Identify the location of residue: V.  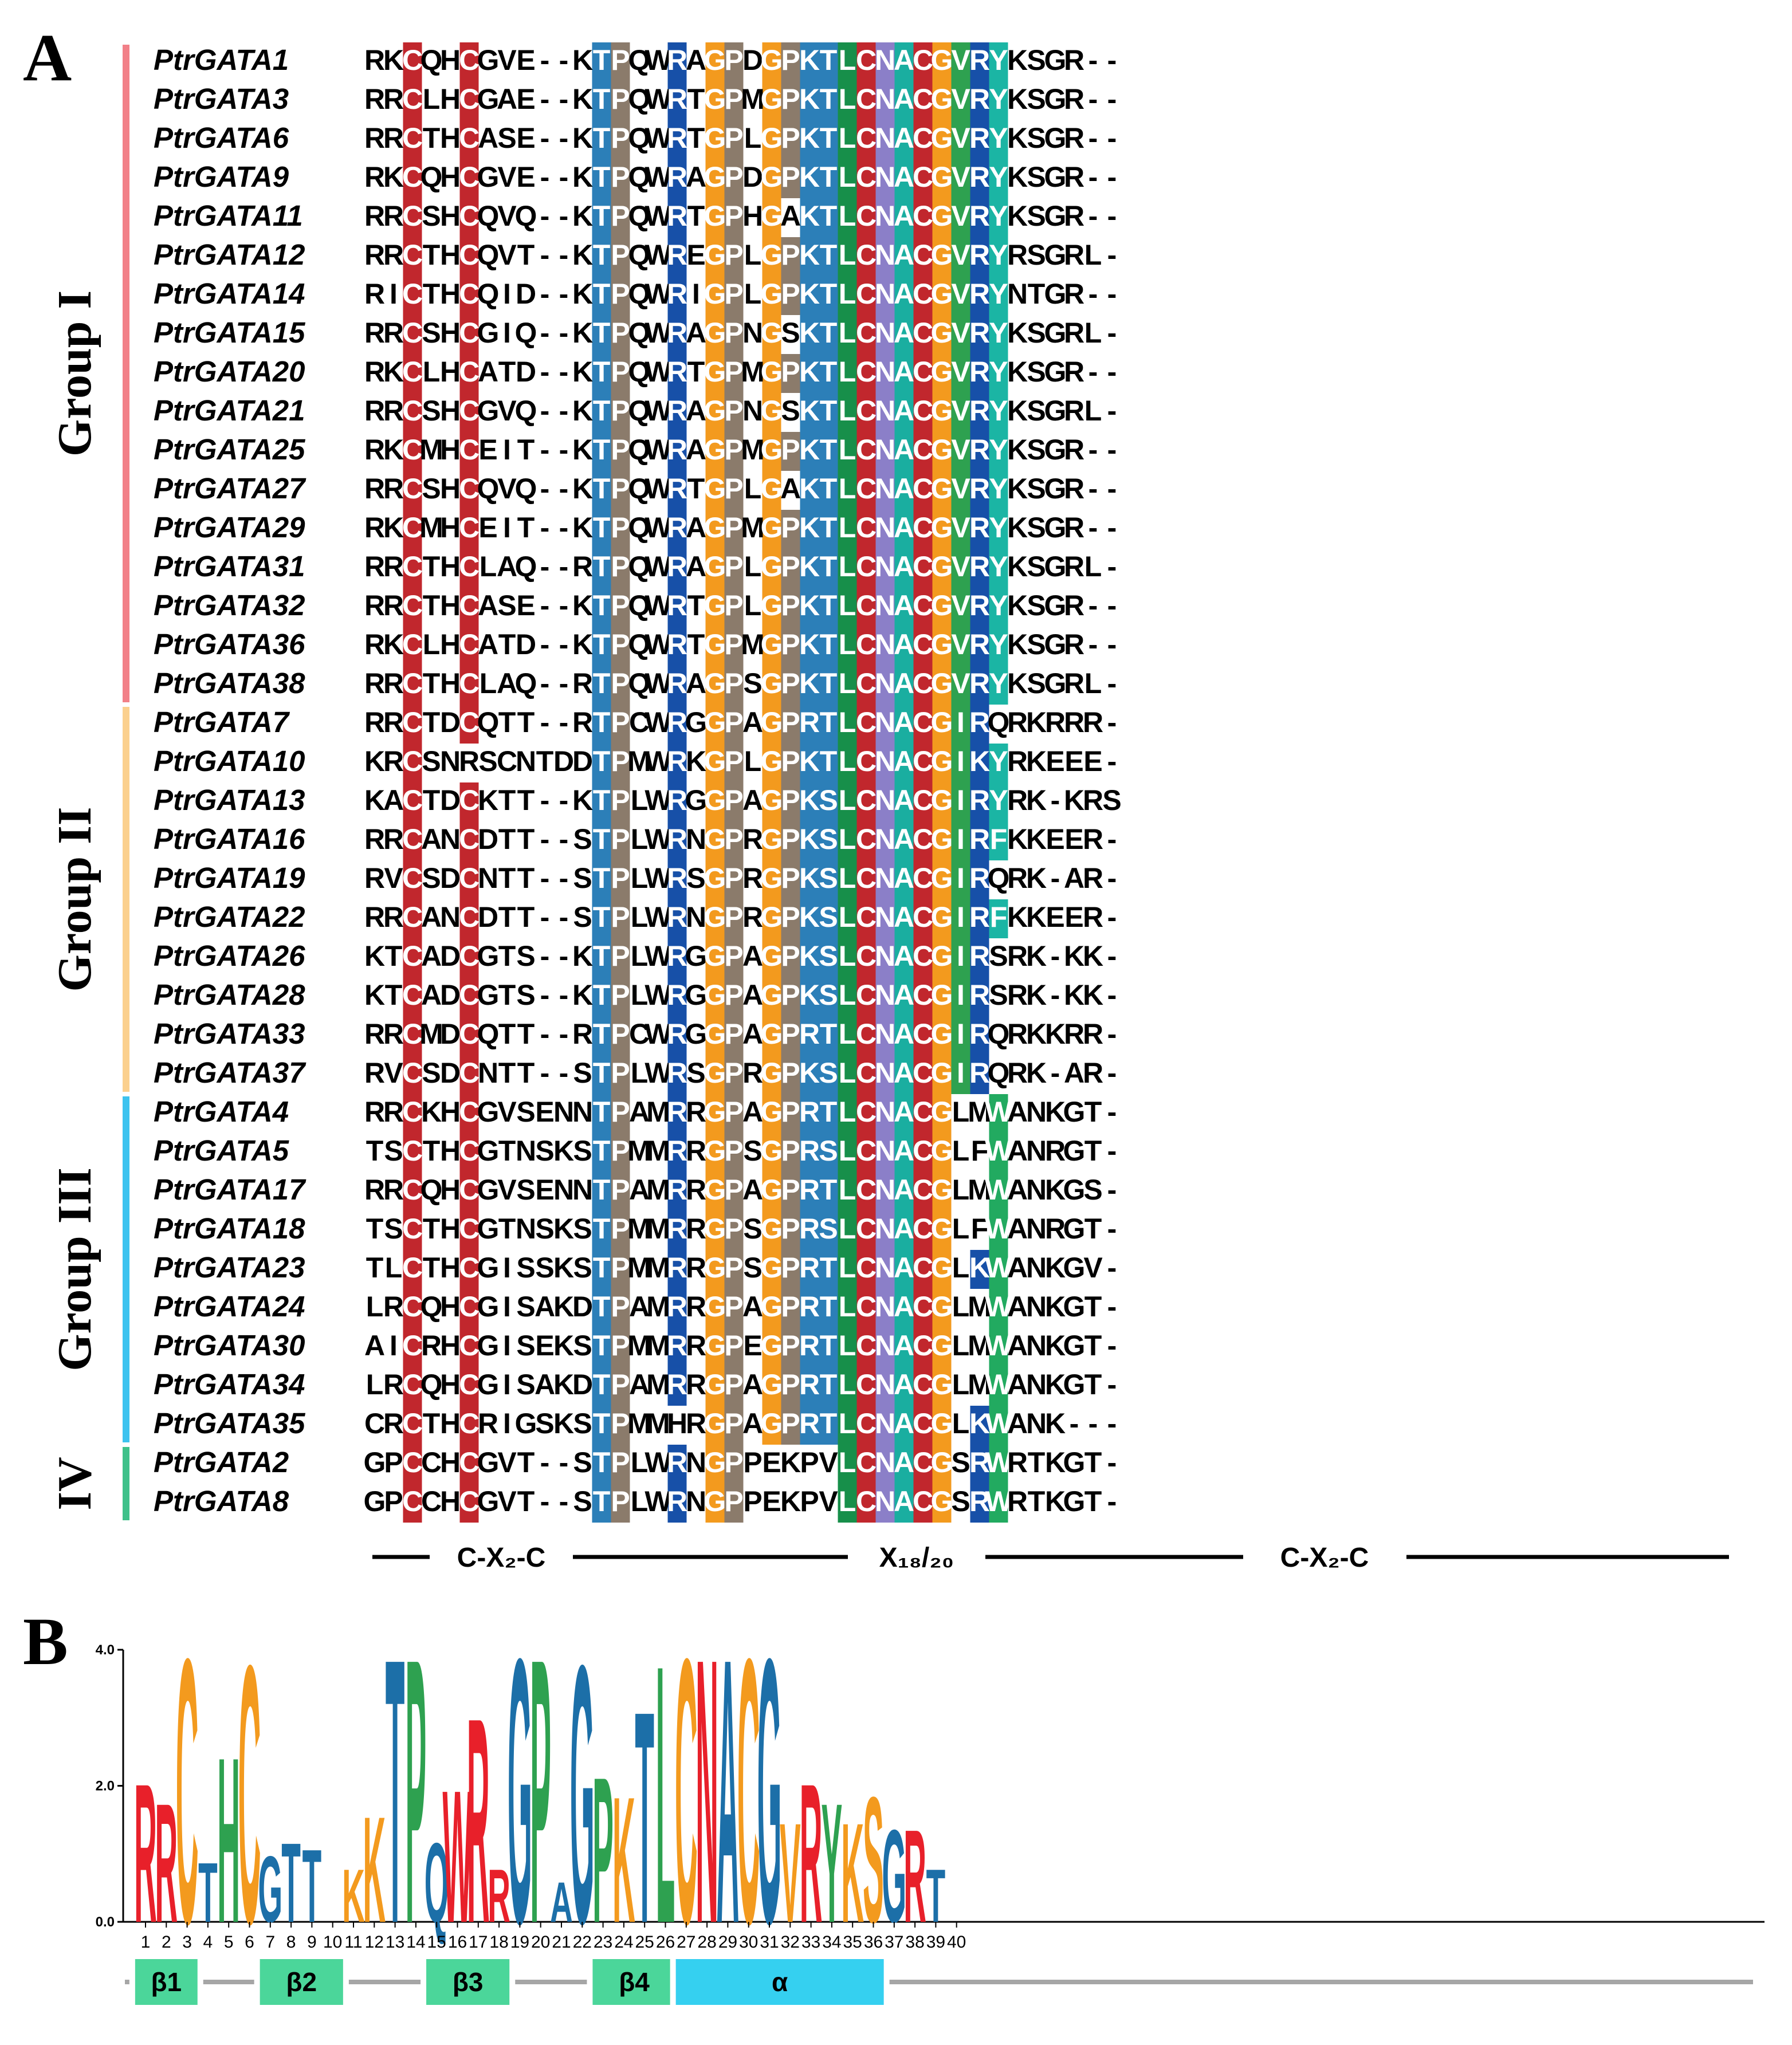
(960, 489).